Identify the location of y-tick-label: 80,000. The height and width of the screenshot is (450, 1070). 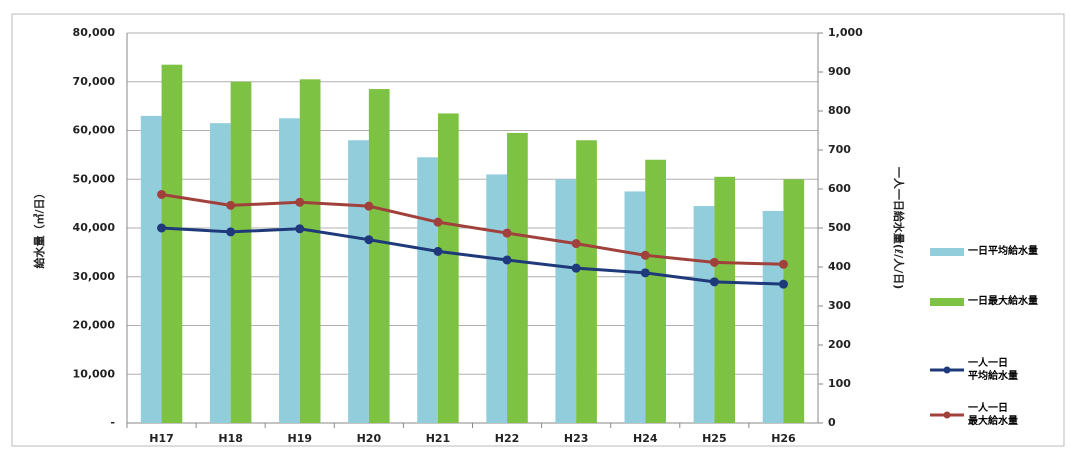
(94, 32).